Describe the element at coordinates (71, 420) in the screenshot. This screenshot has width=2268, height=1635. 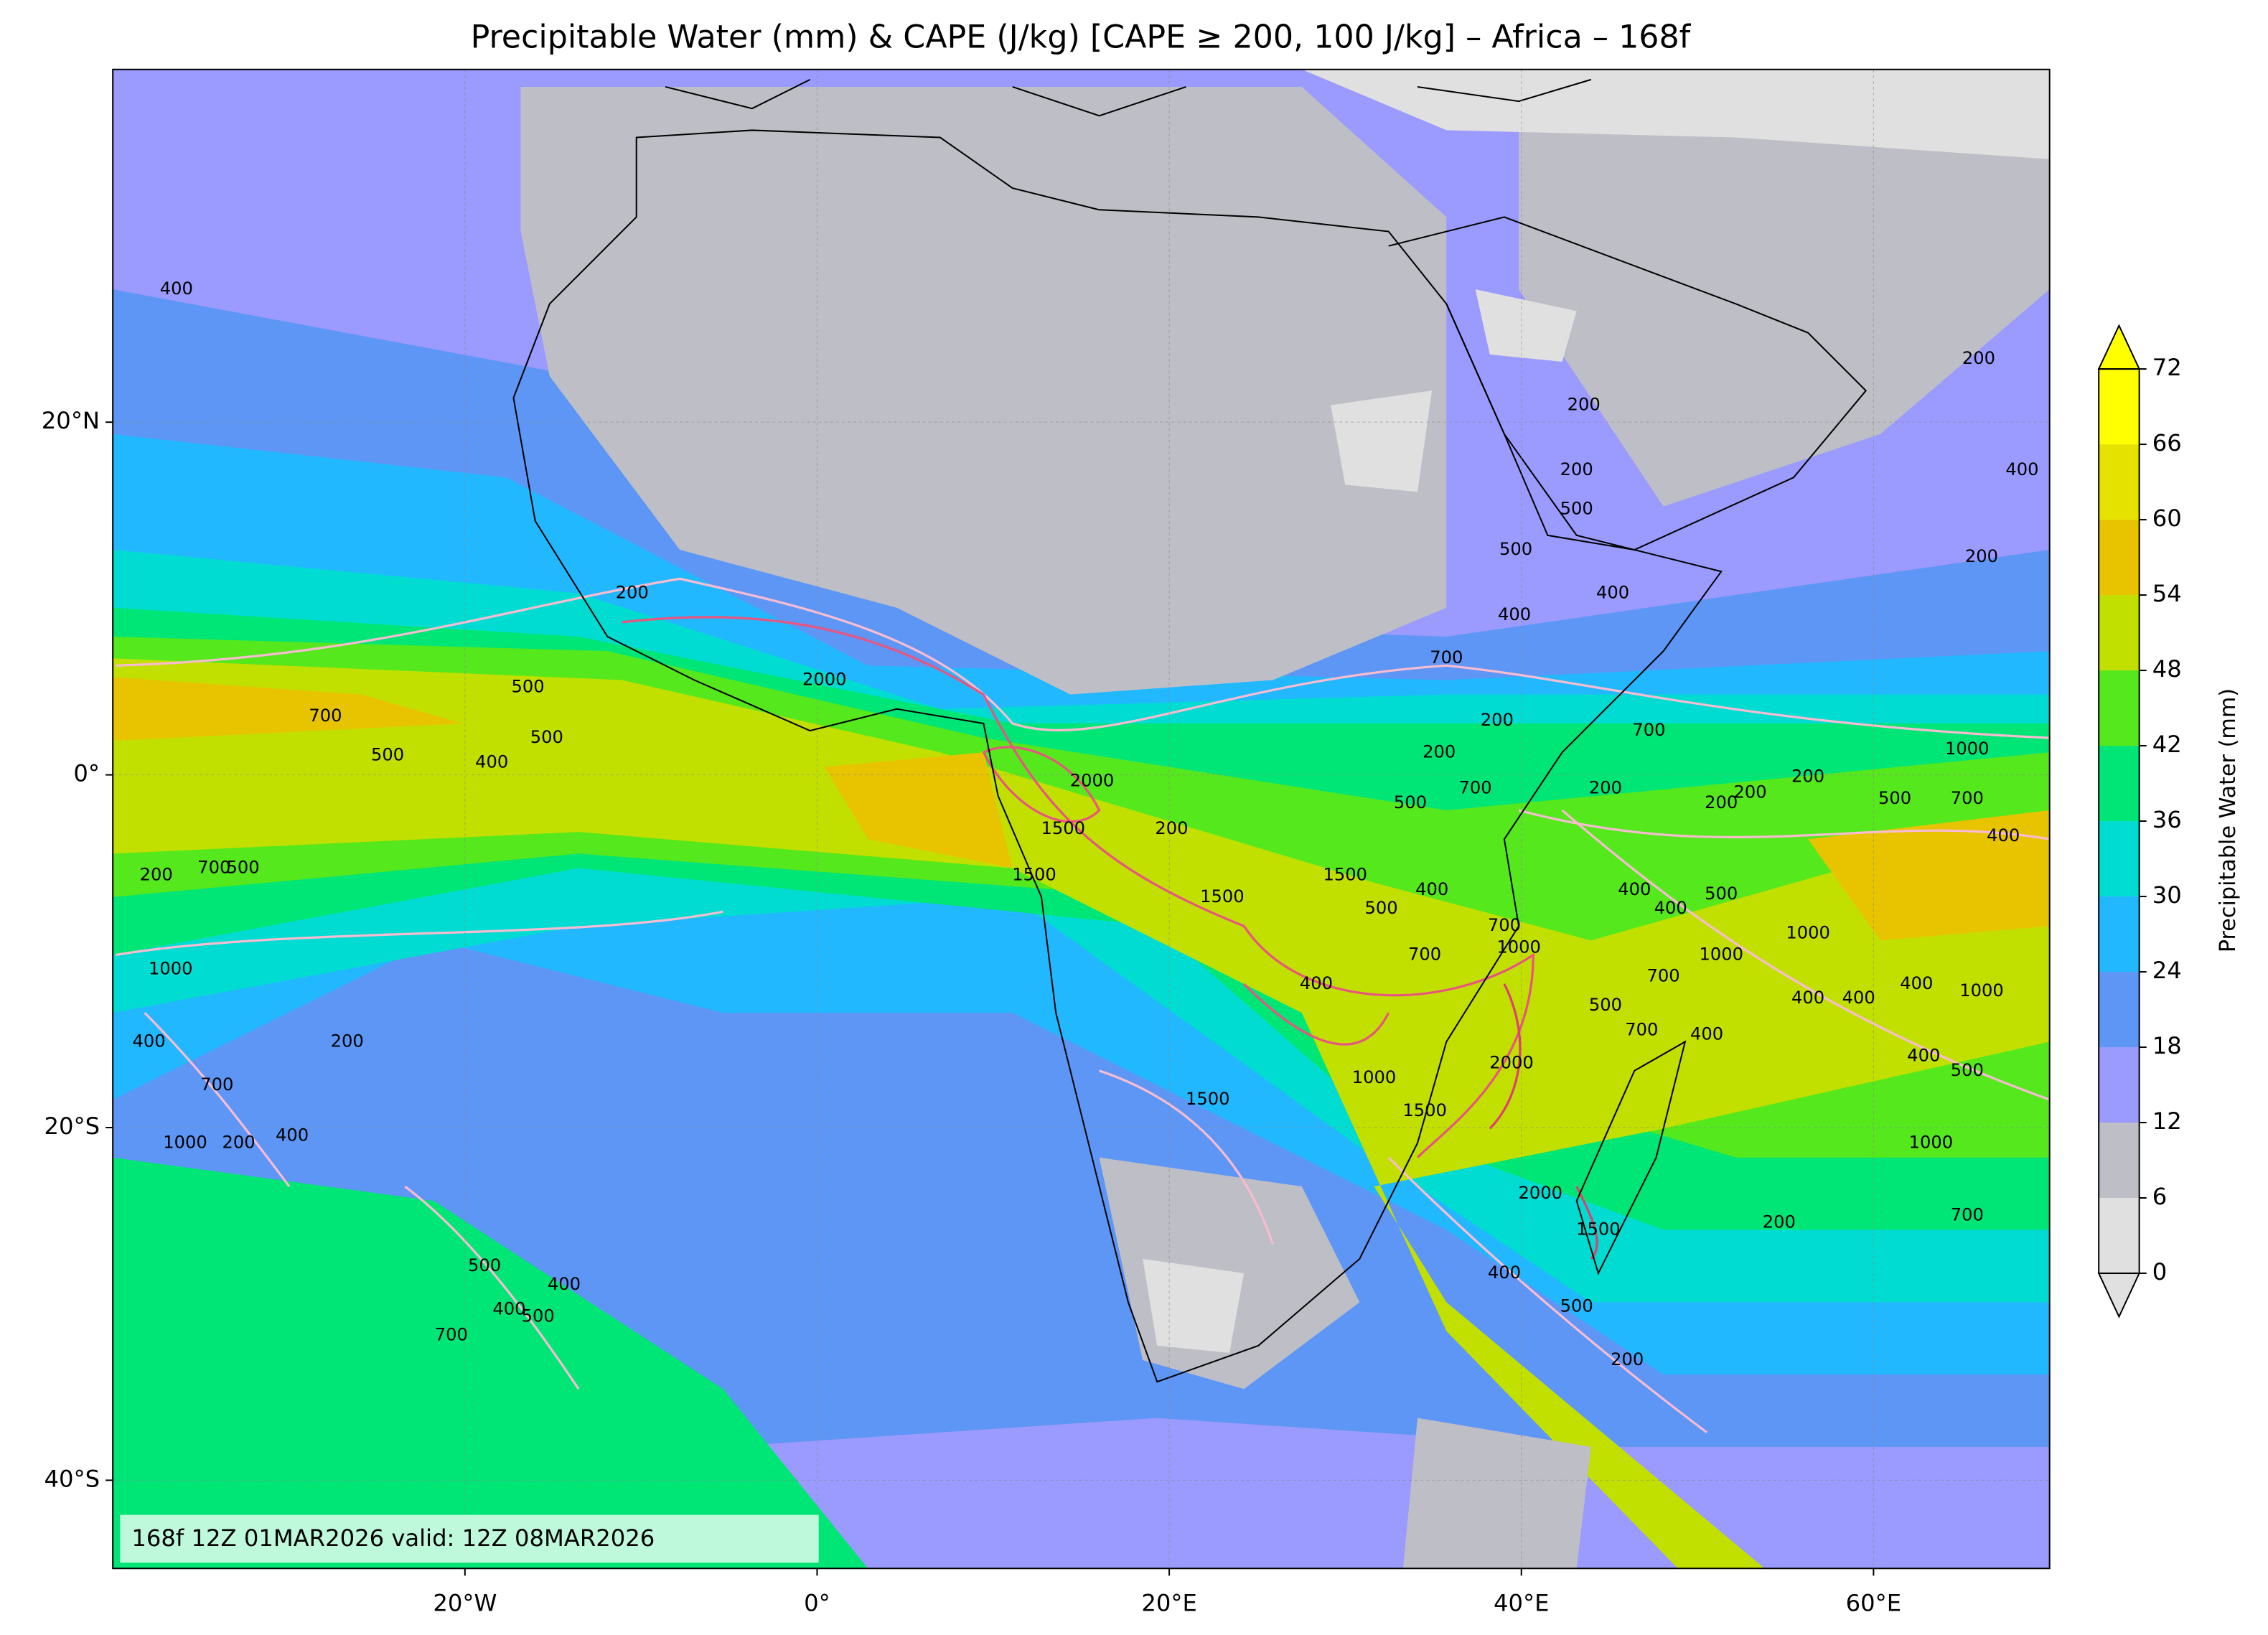
I see `y-tick-label: 20°N` at that location.